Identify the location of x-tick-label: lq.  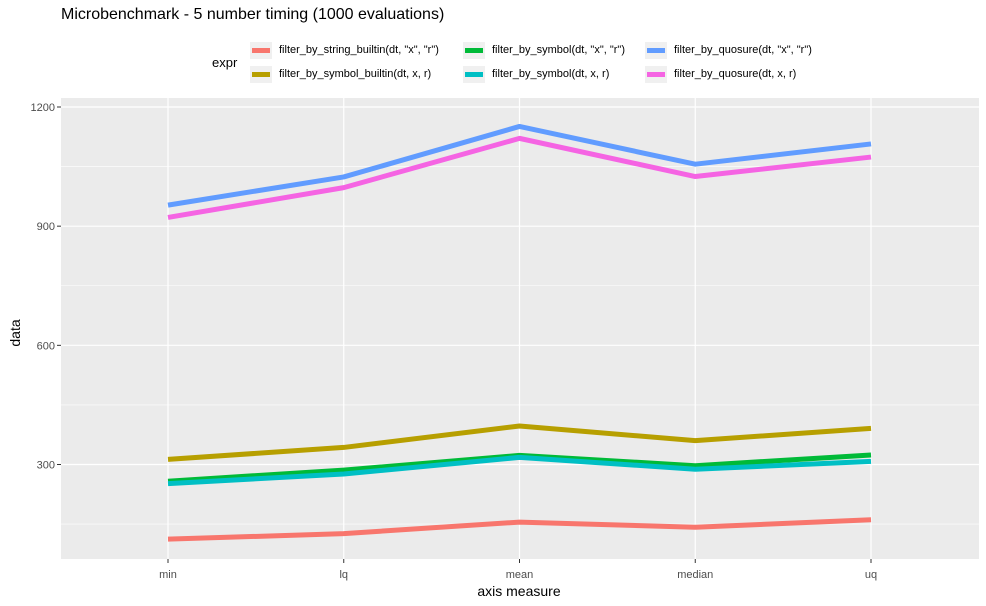
(343, 575).